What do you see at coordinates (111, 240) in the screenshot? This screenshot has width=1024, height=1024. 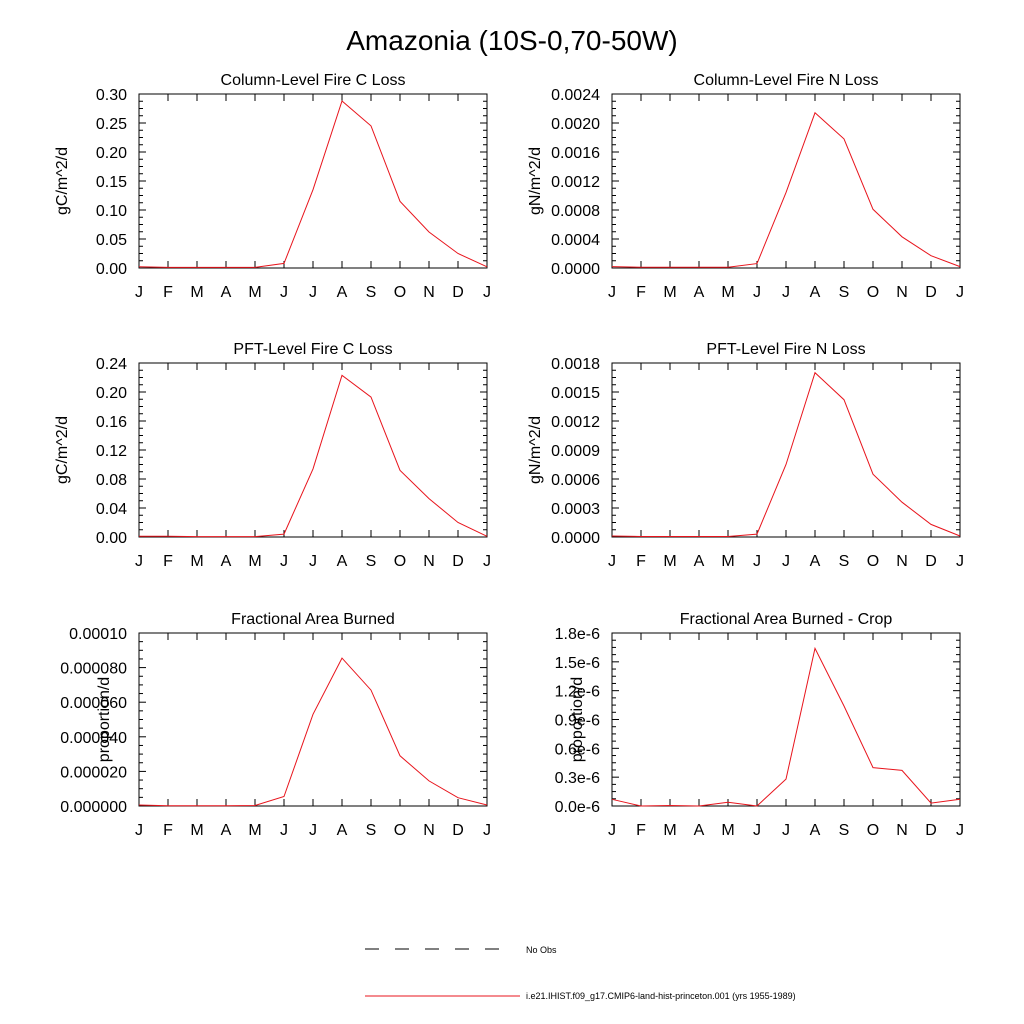 I see `y-tick-label: 0.05` at bounding box center [111, 240].